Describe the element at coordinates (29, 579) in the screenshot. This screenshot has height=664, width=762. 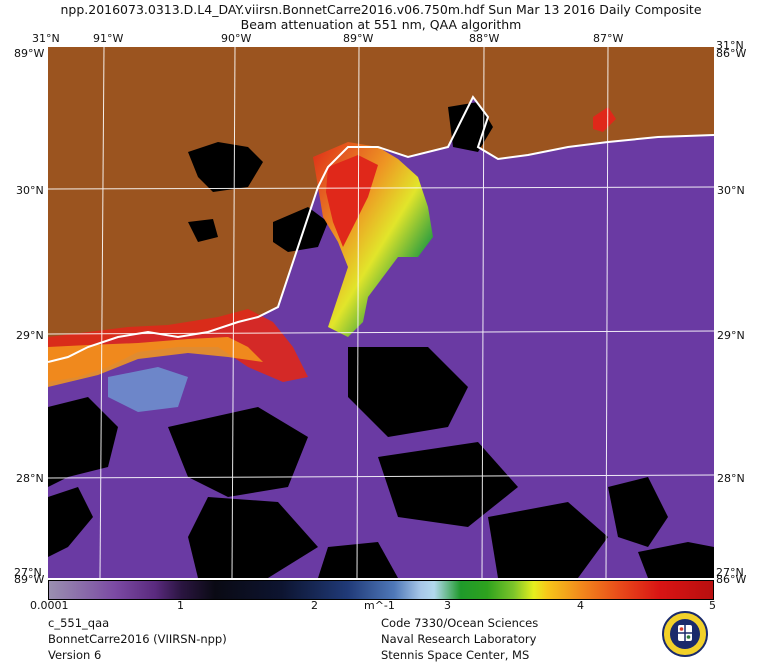
I see `corner-label-bottom-left-lon: 89°W` at that location.